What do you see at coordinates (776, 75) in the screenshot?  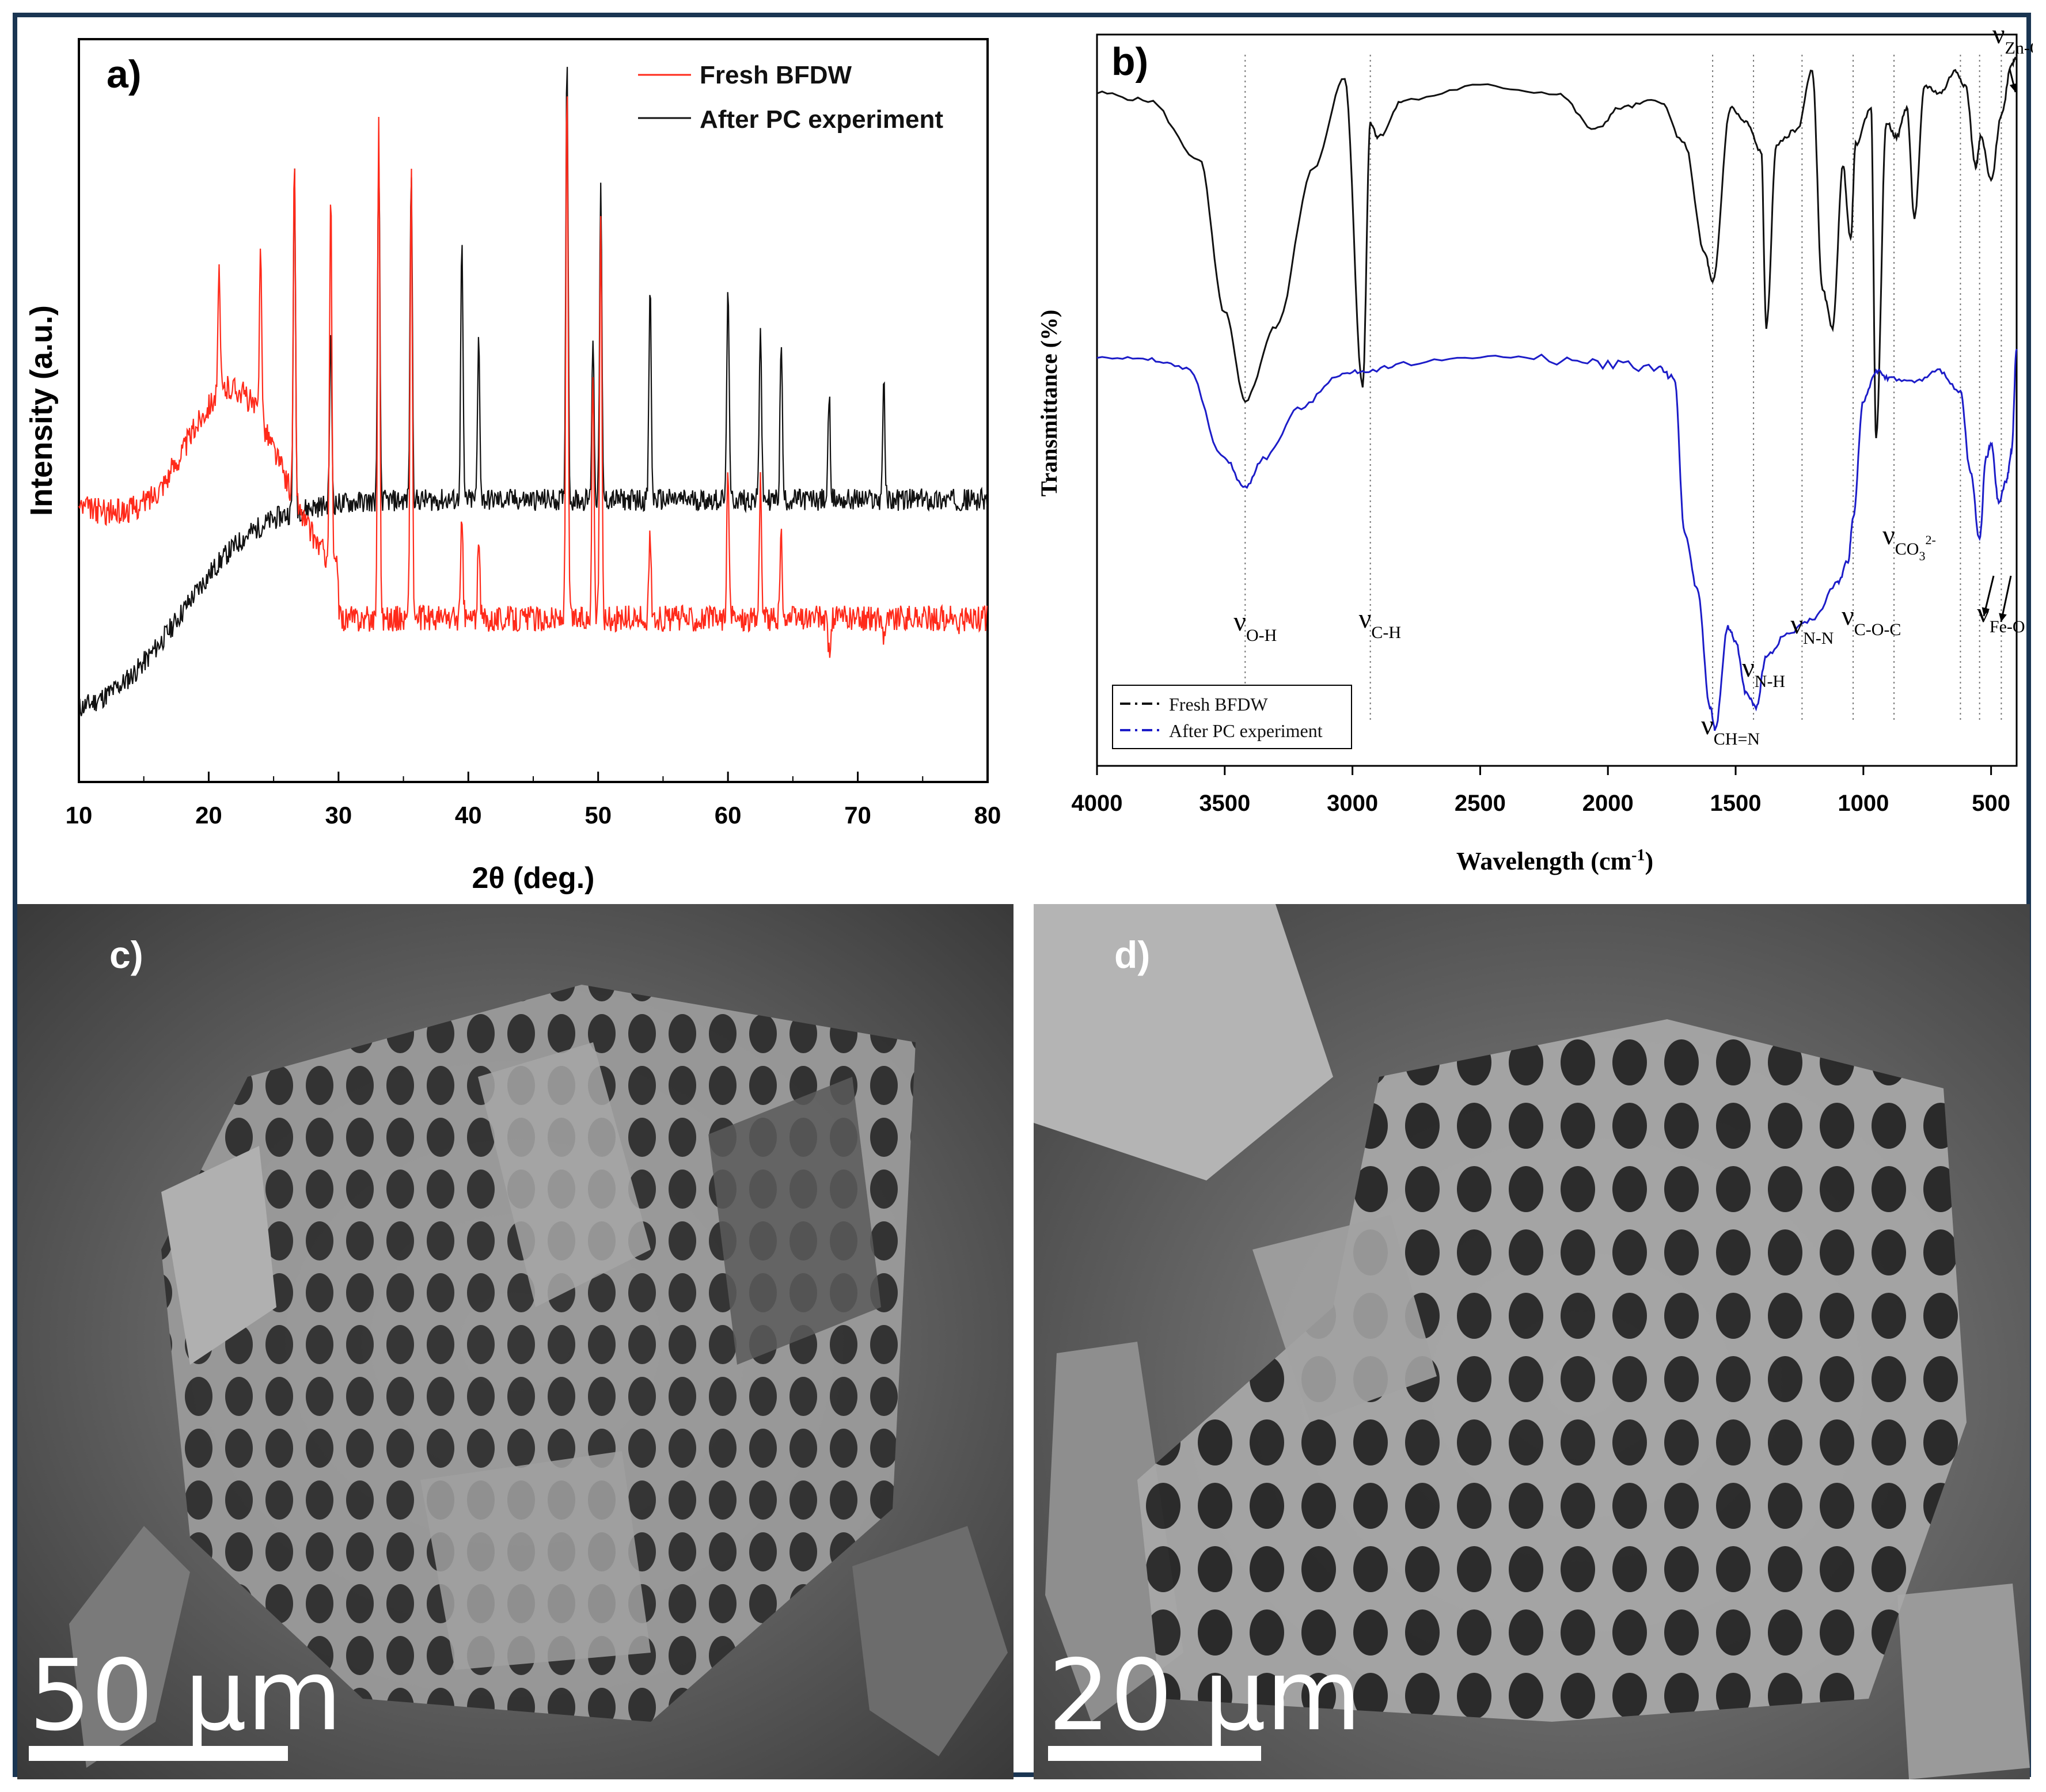 I see `legend-a-fresh-label: Fresh BFDW` at bounding box center [776, 75].